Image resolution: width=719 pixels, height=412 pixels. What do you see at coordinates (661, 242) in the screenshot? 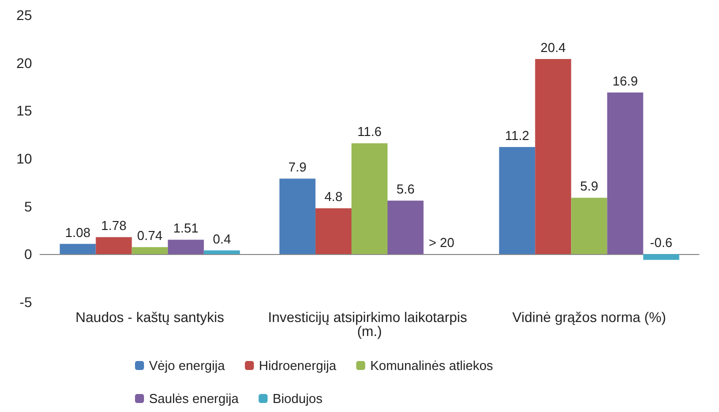
I see `data-label: -0.6` at bounding box center [661, 242].